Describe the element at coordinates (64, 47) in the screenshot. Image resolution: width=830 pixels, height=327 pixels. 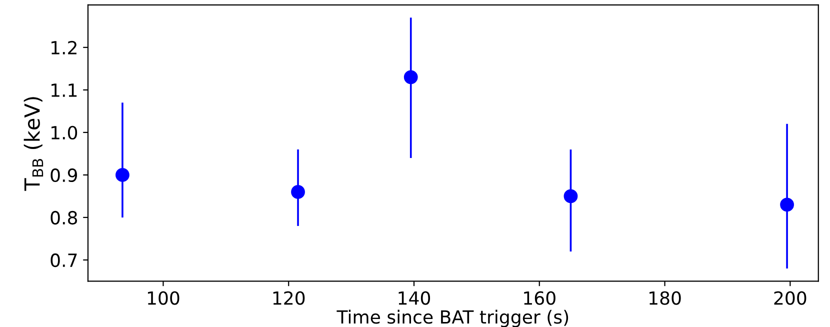
I see `y-tick-label: 1.2` at that location.